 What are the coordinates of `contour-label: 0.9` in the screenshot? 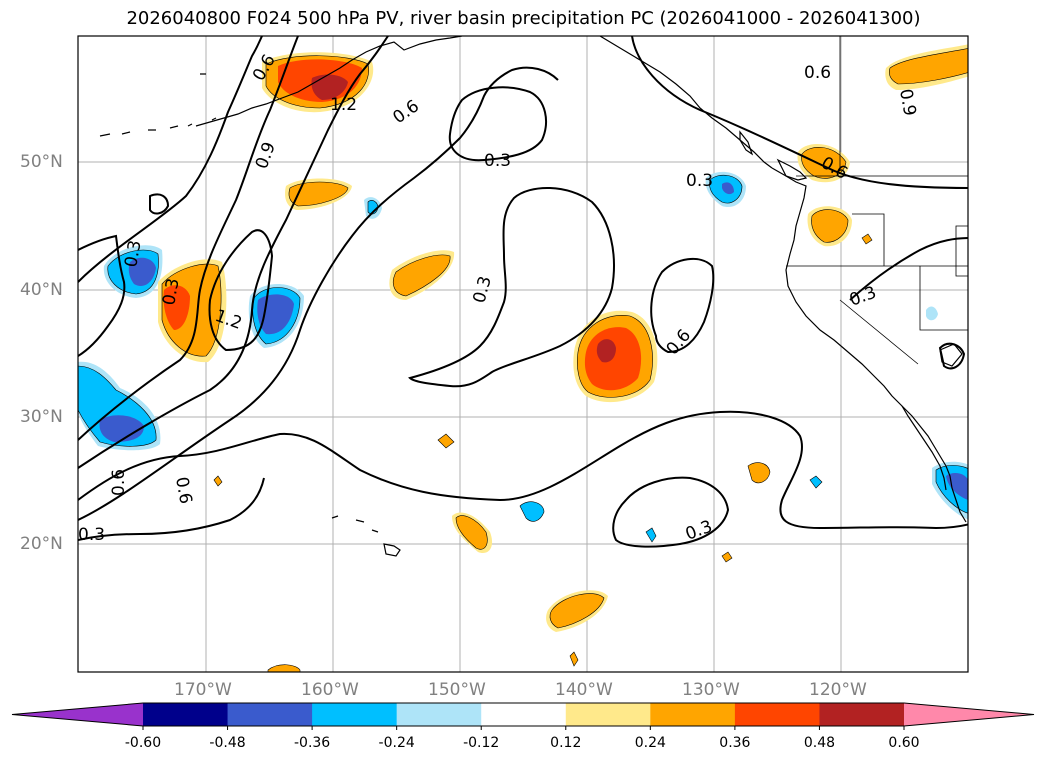 It's located at (907, 102).